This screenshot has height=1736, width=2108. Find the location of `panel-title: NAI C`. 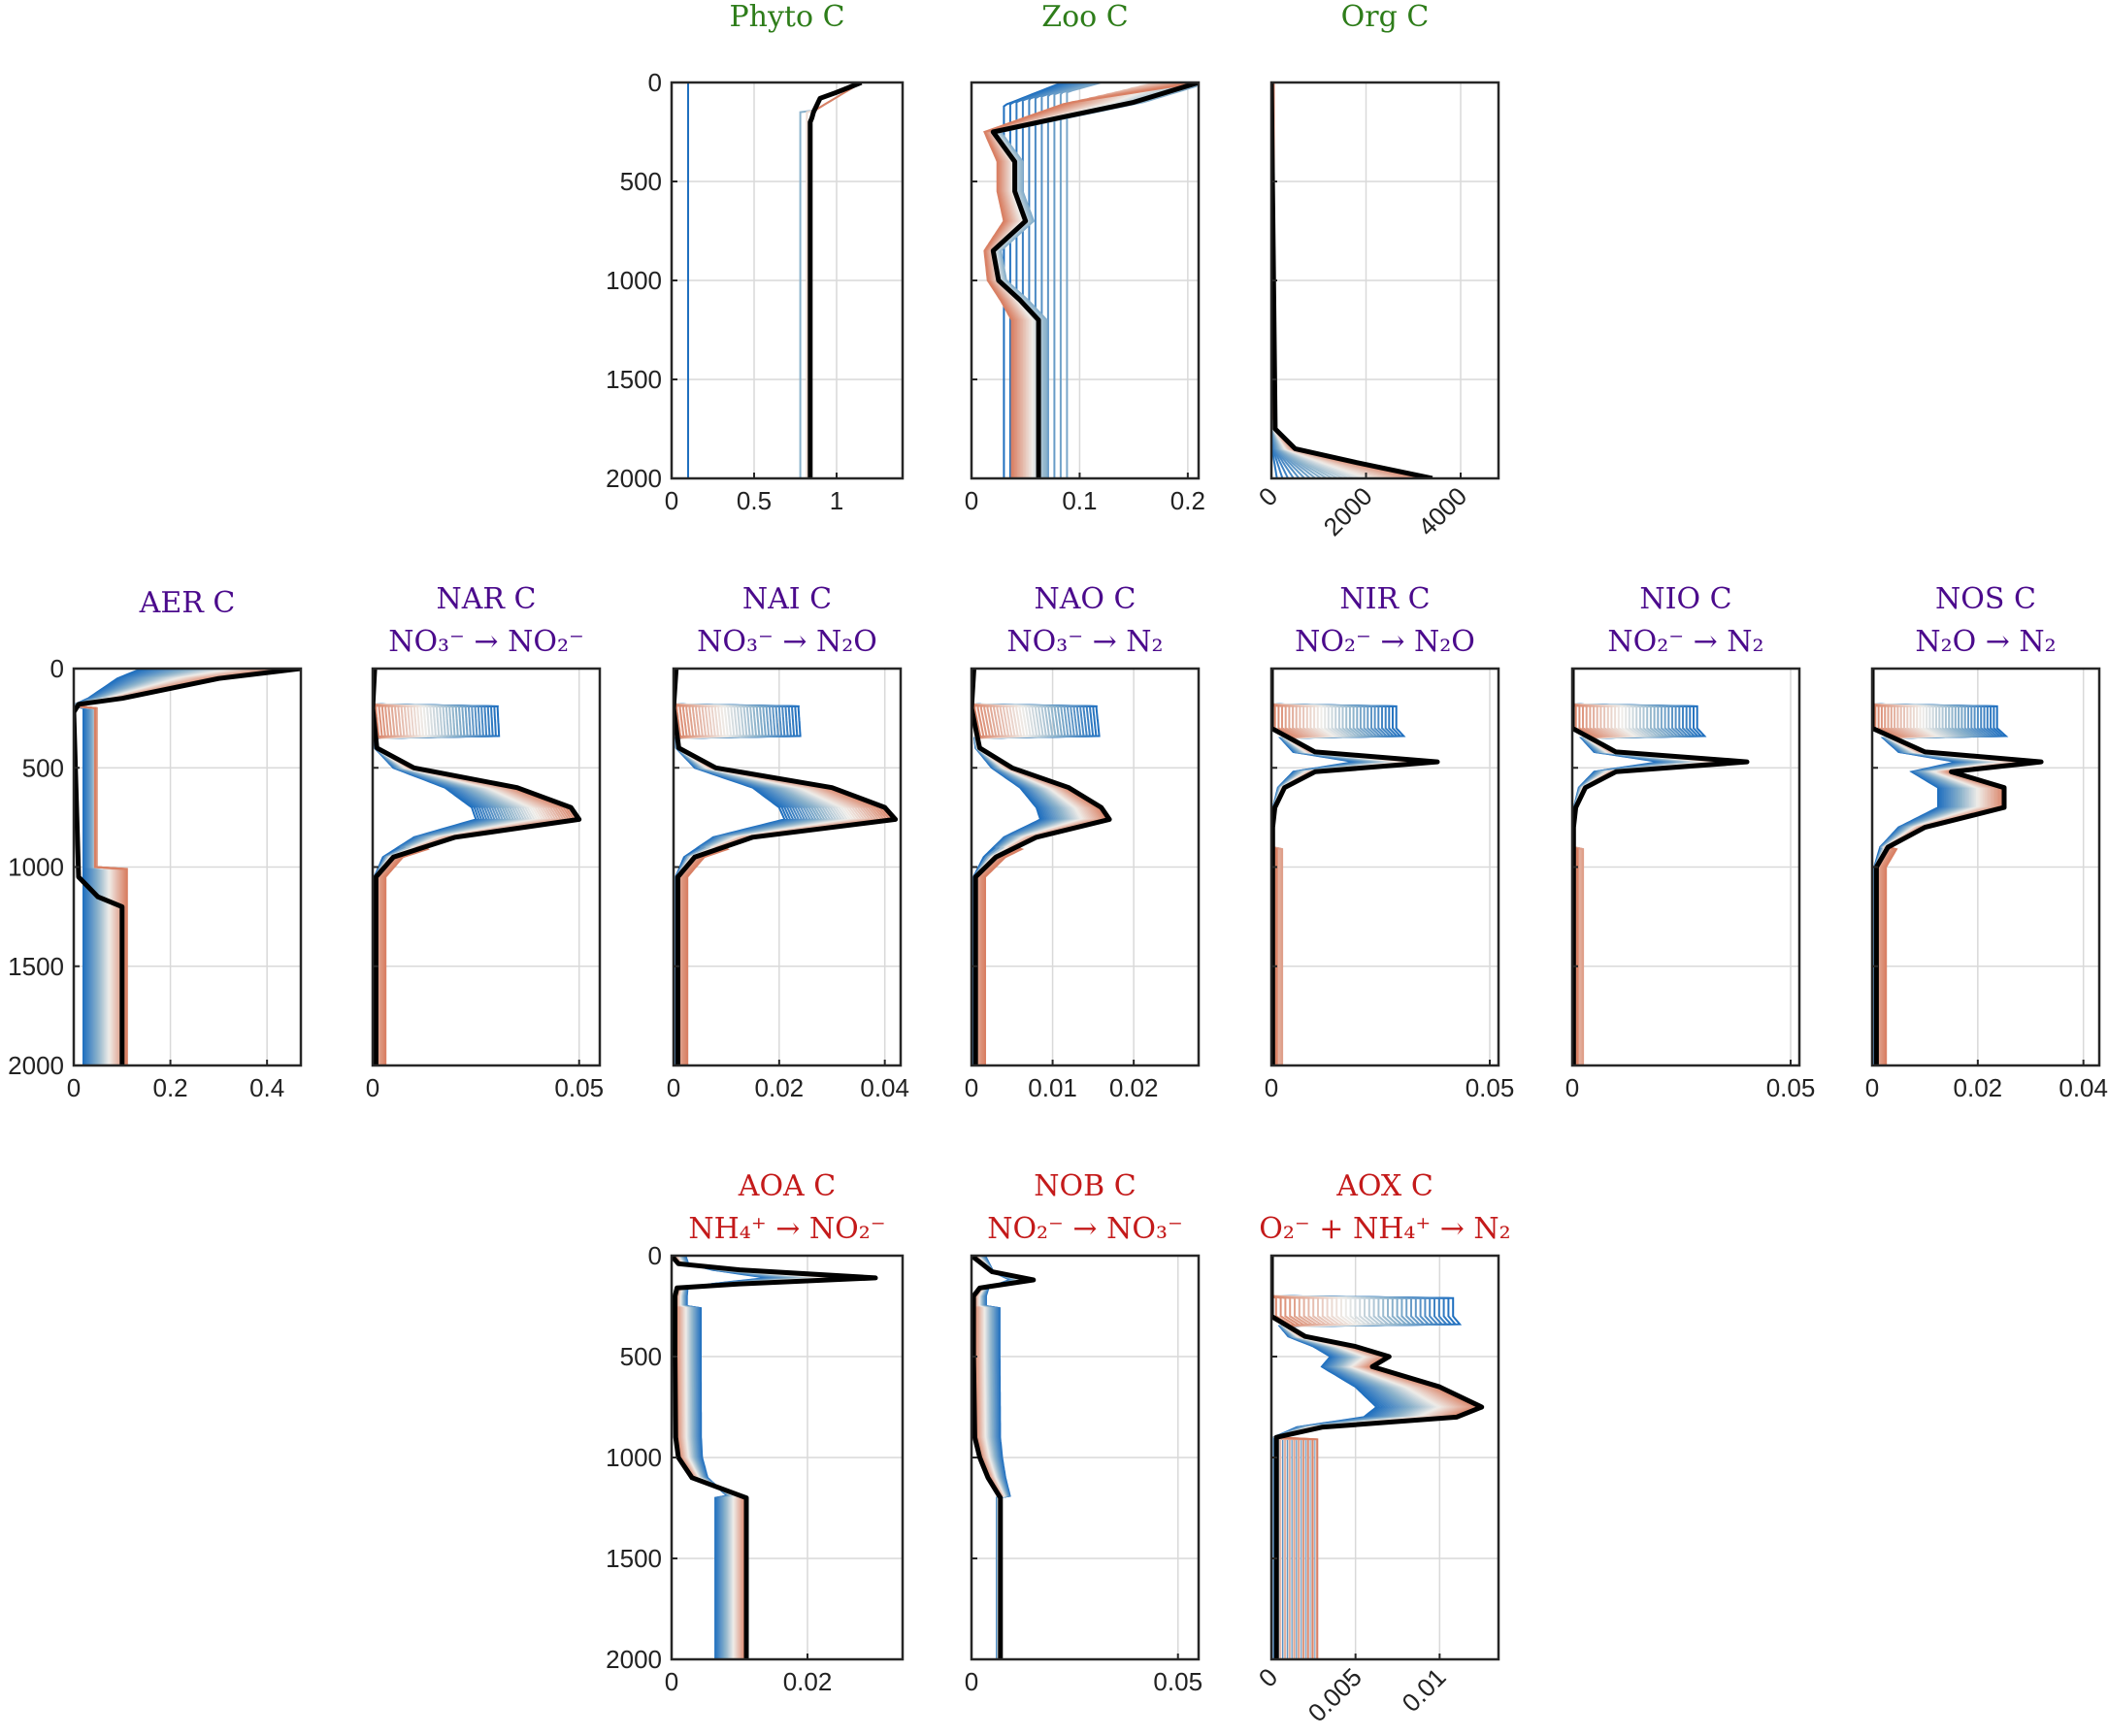

panel-title: NAI C is located at coordinates (787, 599).